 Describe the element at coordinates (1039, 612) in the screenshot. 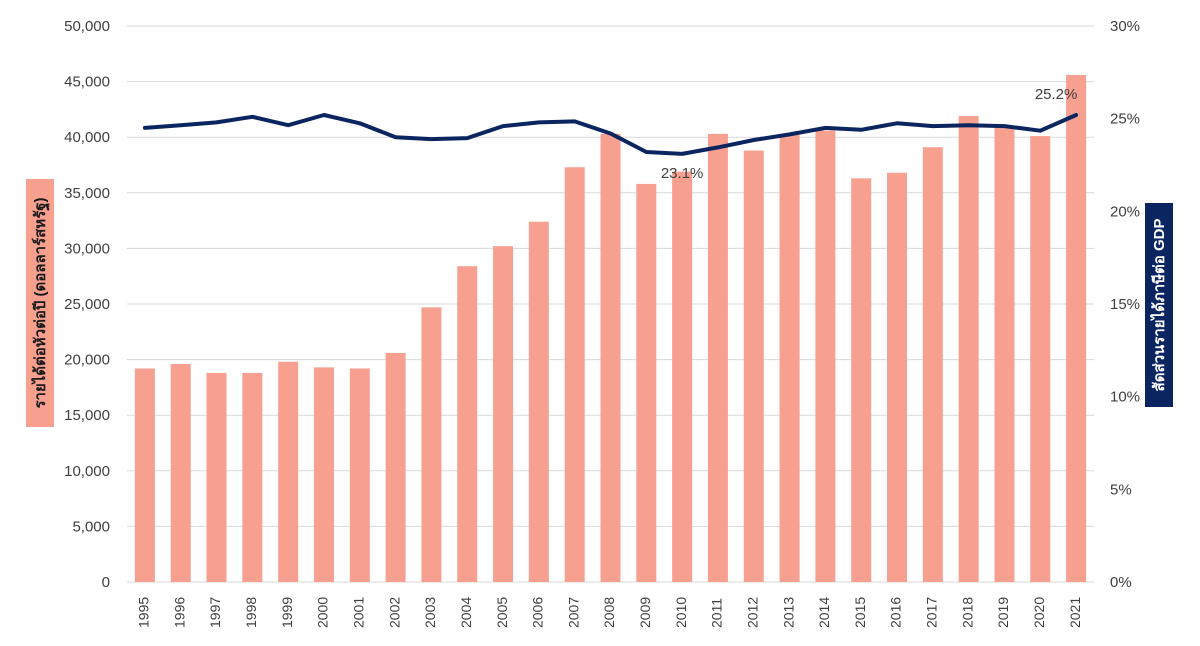

I see `x-tick-label: 2020` at that location.